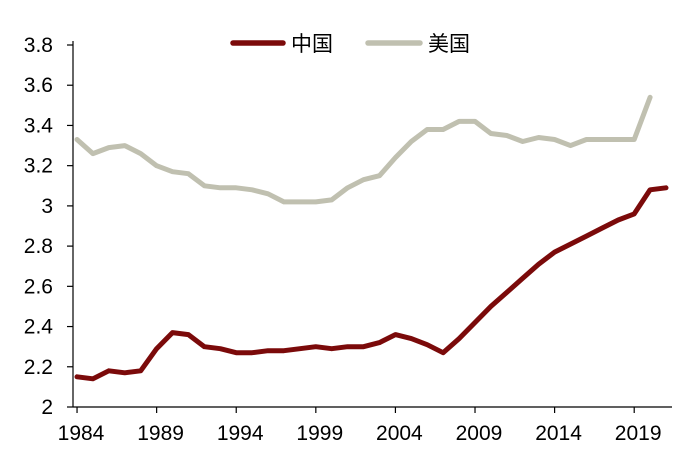 The height and width of the screenshot is (460, 696). Describe the element at coordinates (350, 44) in the screenshot. I see `legend: 中国 美国` at that location.